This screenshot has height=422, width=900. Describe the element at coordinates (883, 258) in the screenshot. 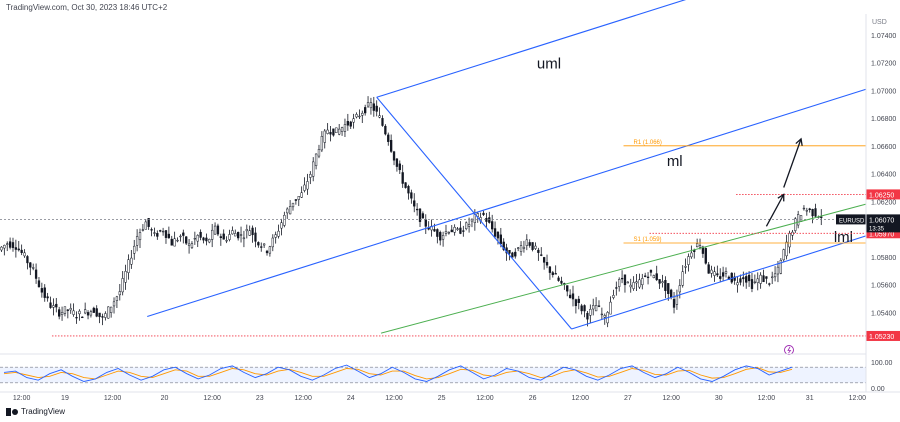

I see `price-tick-label: 1.05800` at that location.